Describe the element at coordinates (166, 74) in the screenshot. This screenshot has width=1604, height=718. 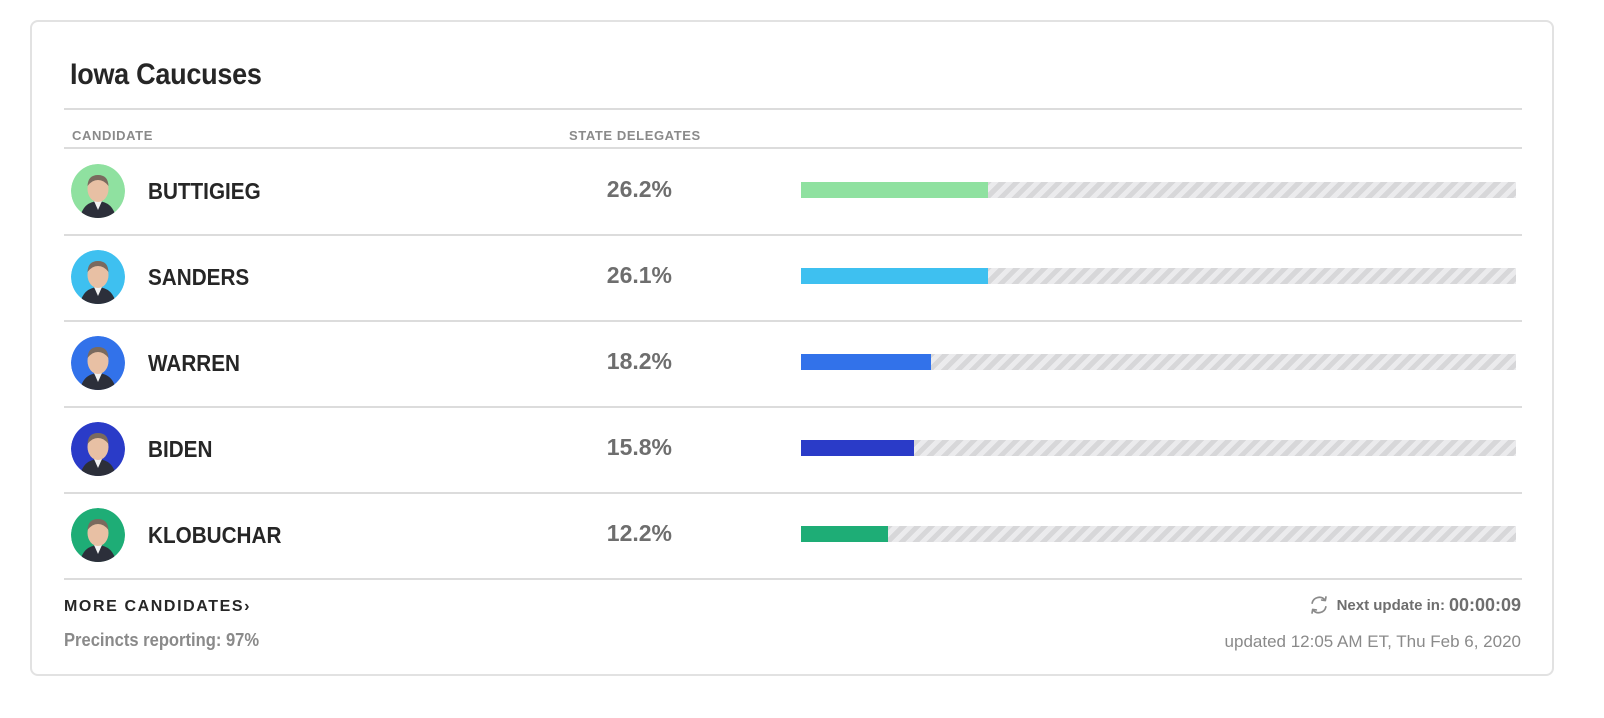
I see `page-title: Iowa Caucuses` at that location.